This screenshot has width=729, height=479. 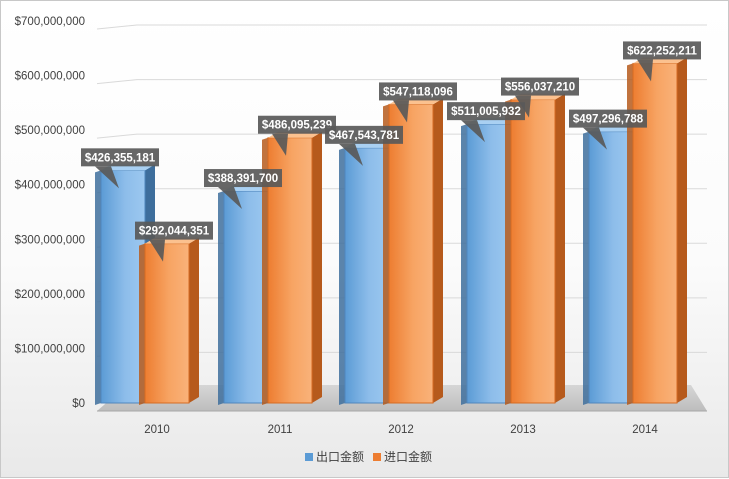 I want to click on data-label-text: $497,296,788, so click(x=608, y=120).